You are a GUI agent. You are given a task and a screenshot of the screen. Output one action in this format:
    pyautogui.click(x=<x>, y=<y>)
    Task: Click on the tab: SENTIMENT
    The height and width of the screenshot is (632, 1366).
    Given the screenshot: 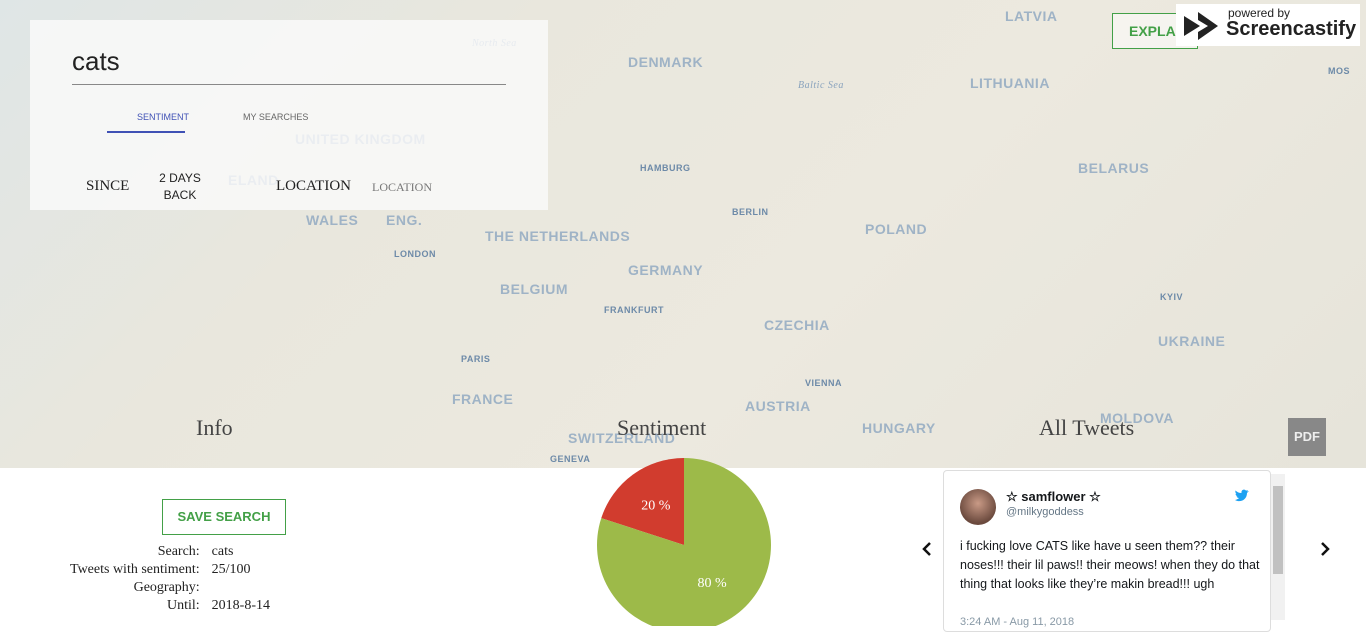 What is the action you would take?
    pyautogui.click(x=163, y=117)
    